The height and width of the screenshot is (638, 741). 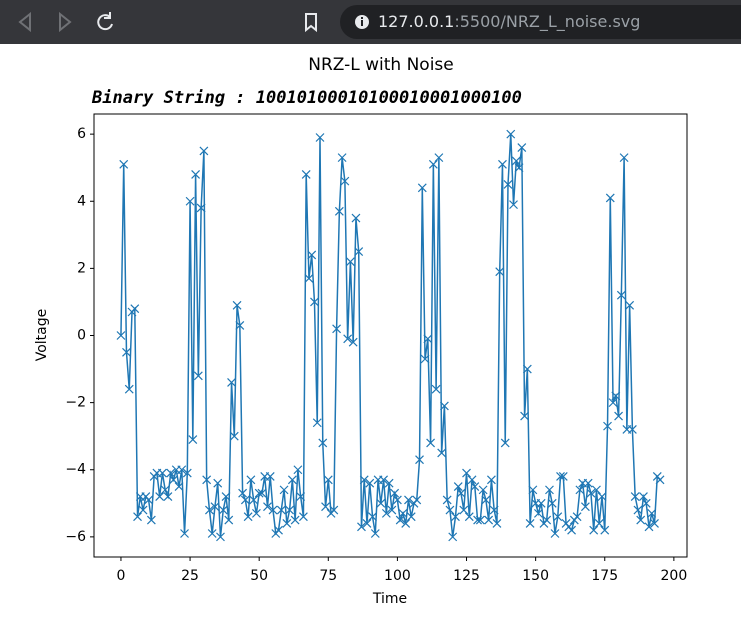 I want to click on address-bar: 127.0.0.1:5500/NRZ_L_noise.svg, so click(x=540, y=22).